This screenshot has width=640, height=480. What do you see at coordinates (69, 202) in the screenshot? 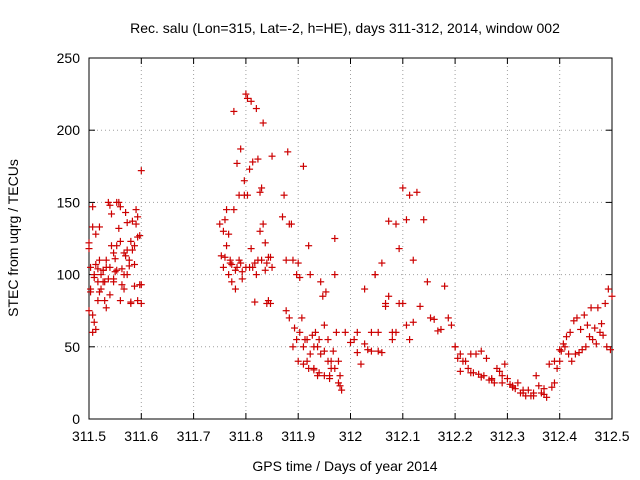
I see `y-tick-label: 150` at bounding box center [69, 202].